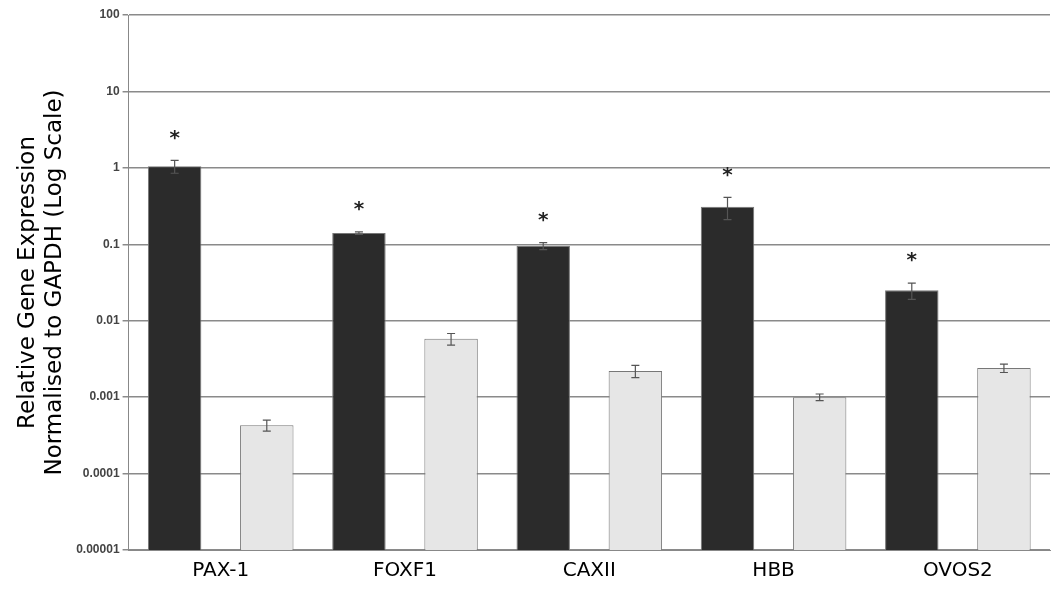 This screenshot has height=591, width=1054. What do you see at coordinates (111, 243) in the screenshot?
I see `y-tick-label: 0.1` at bounding box center [111, 243].